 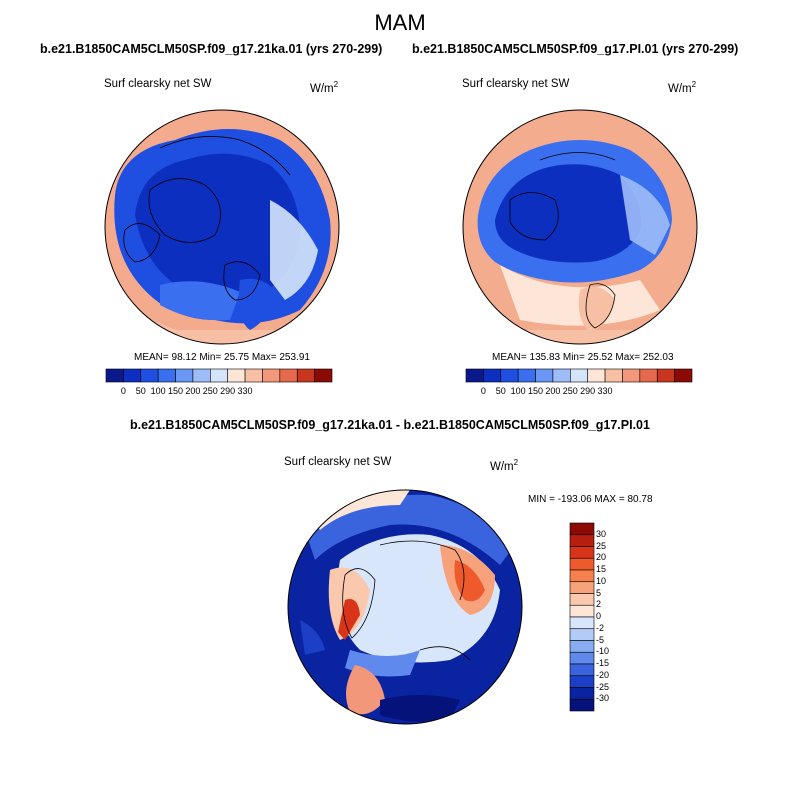 I want to click on panel1-stats: MEAN= 98.12 Min= 25.75 Max= 253.91, so click(x=222, y=357).